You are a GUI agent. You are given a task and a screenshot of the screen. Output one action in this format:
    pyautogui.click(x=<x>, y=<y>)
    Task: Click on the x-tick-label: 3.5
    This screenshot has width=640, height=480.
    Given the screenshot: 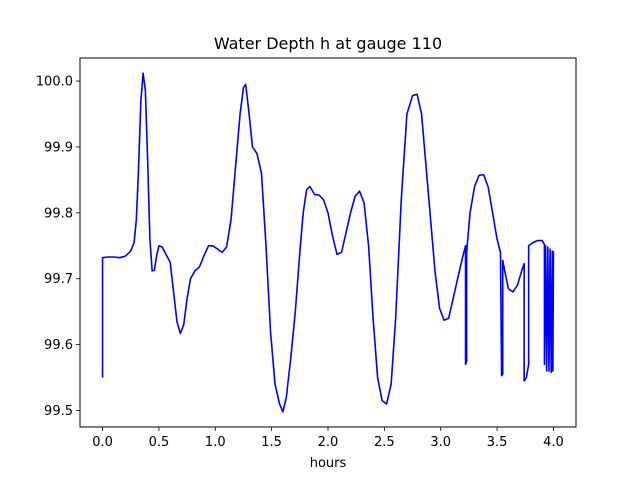 What is the action you would take?
    pyautogui.click(x=497, y=442)
    